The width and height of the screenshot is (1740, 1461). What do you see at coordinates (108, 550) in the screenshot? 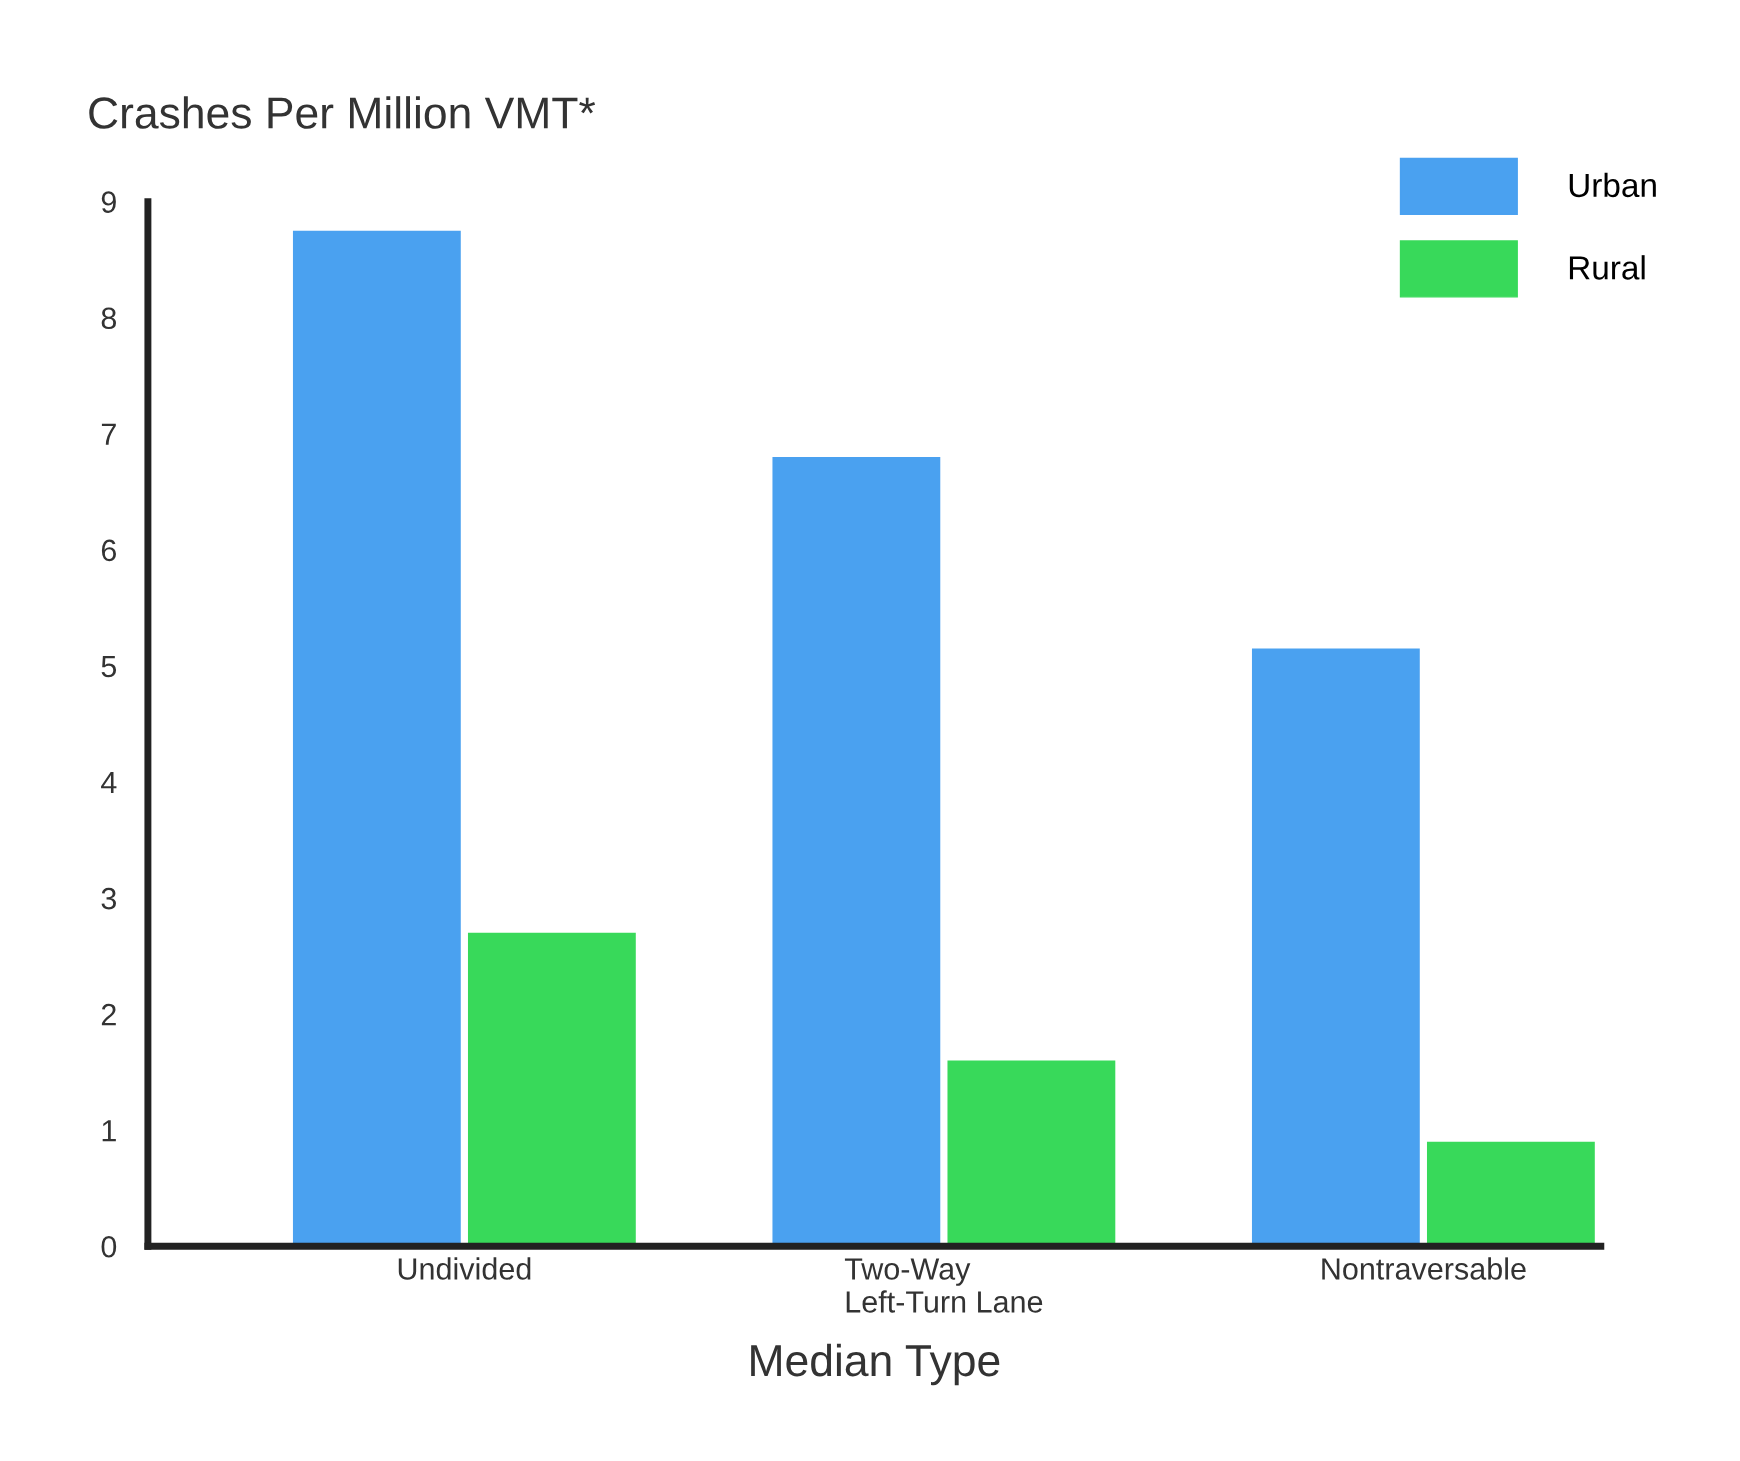
I see `y-tick-label: 6` at bounding box center [108, 550].